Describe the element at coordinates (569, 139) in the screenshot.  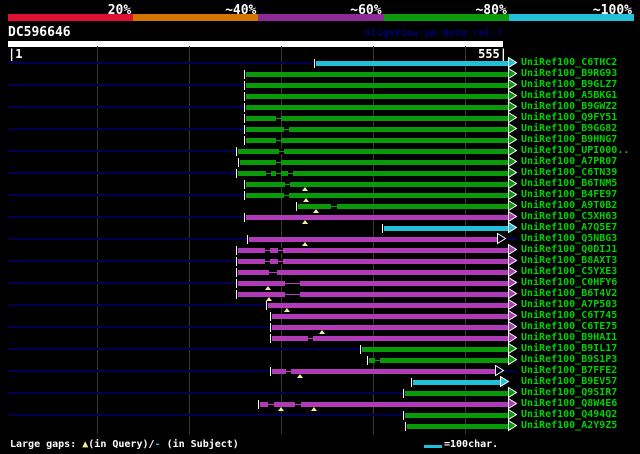
I see `alignment-label: UniRef100_B9HNG7` at that location.